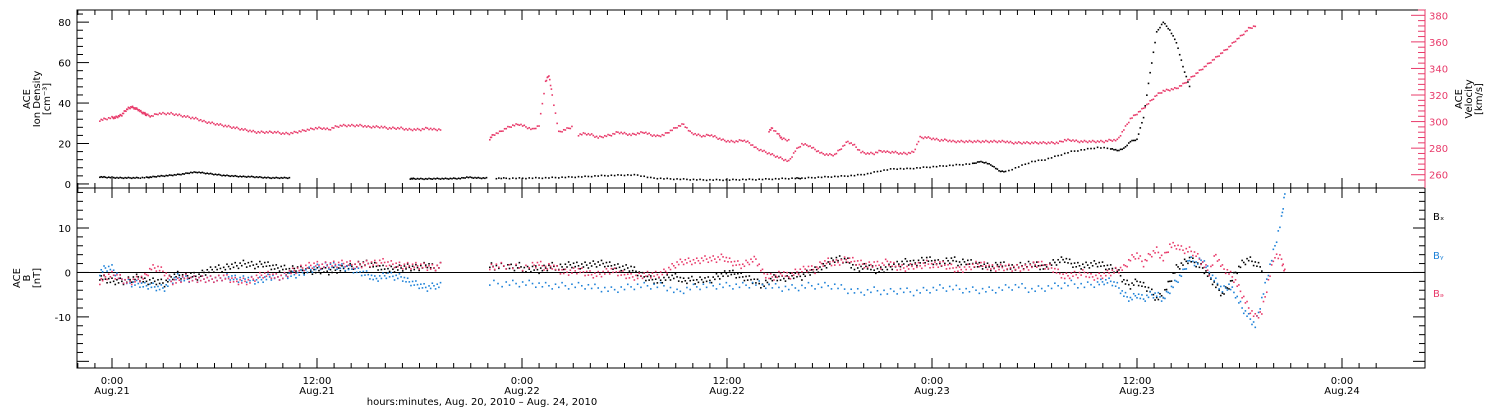 The width and height of the screenshot is (1500, 414). I want to click on velocity-axis-label-line: [km/s], so click(1479, 99).